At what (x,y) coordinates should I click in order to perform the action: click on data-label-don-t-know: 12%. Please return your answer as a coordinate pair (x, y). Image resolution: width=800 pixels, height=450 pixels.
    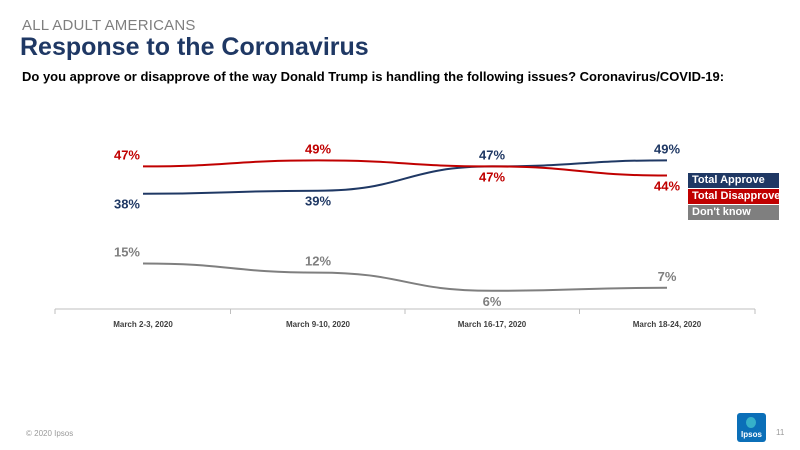
    Looking at the image, I should click on (318, 261).